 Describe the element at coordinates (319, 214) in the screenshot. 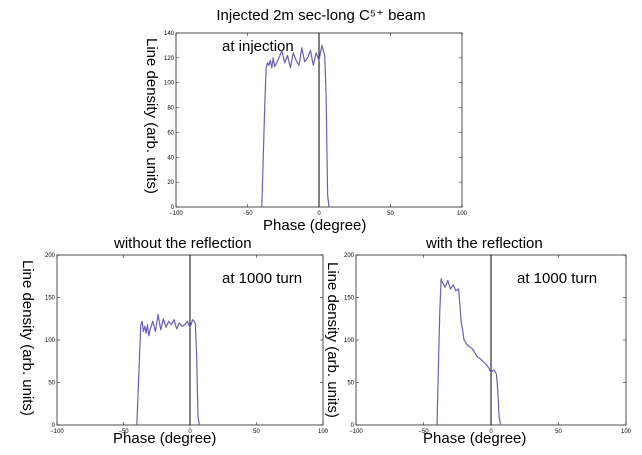

I see `chart1-x-tick-label: 0` at that location.